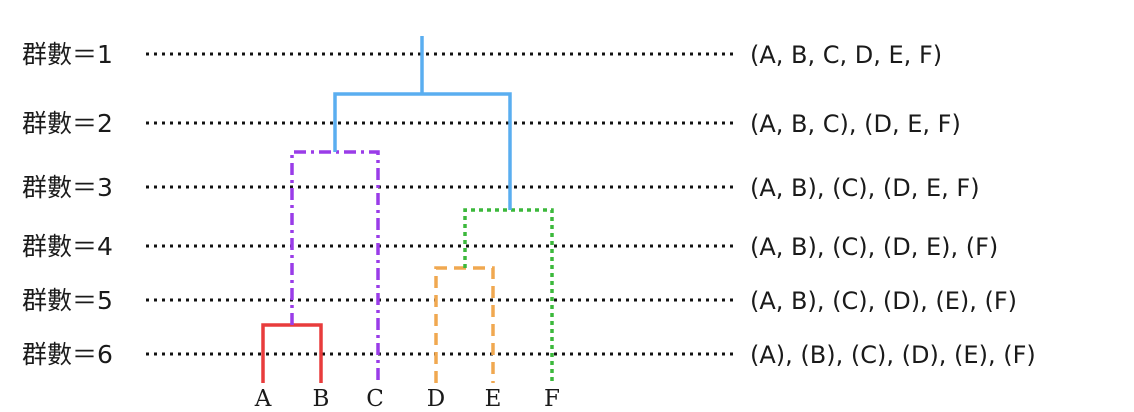 This screenshot has width=1134, height=412. Describe the element at coordinates (321, 399) in the screenshot. I see `leaf-label: B` at that location.